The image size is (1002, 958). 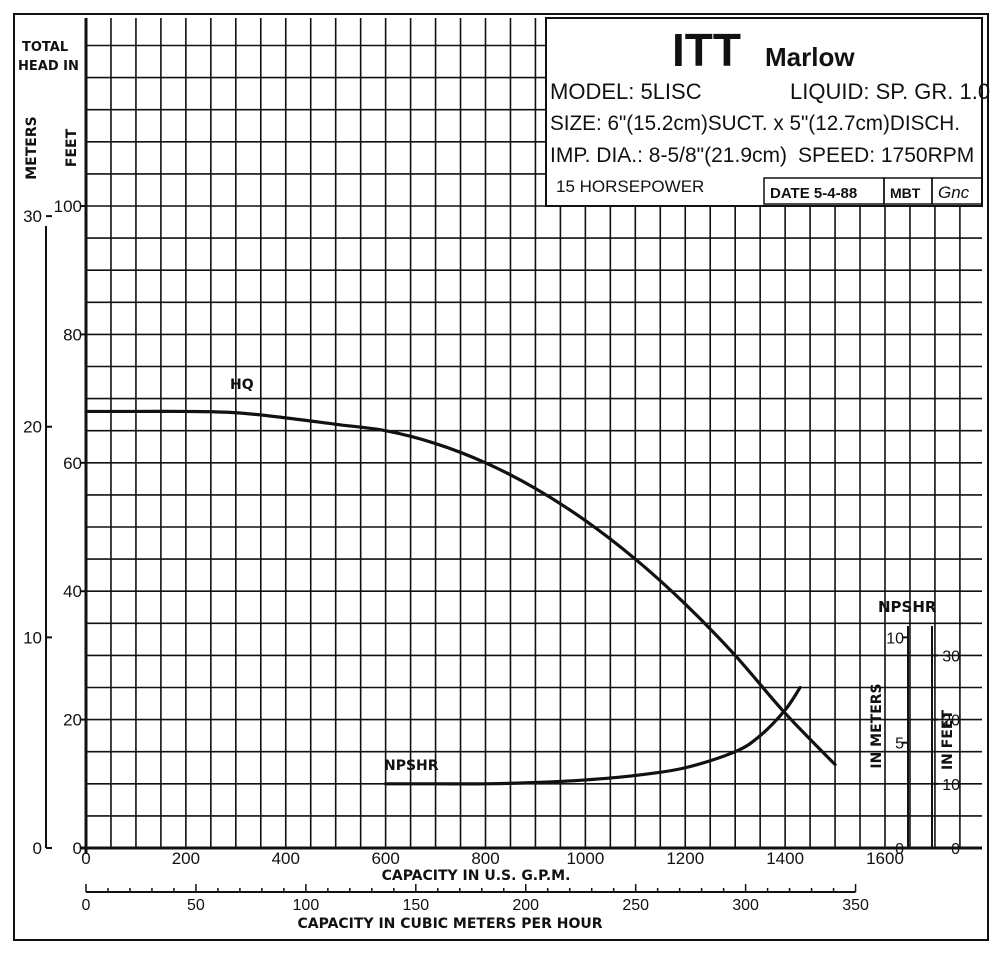 I want to click on npshr-feet-tick-label: 0, so click(x=955, y=849).